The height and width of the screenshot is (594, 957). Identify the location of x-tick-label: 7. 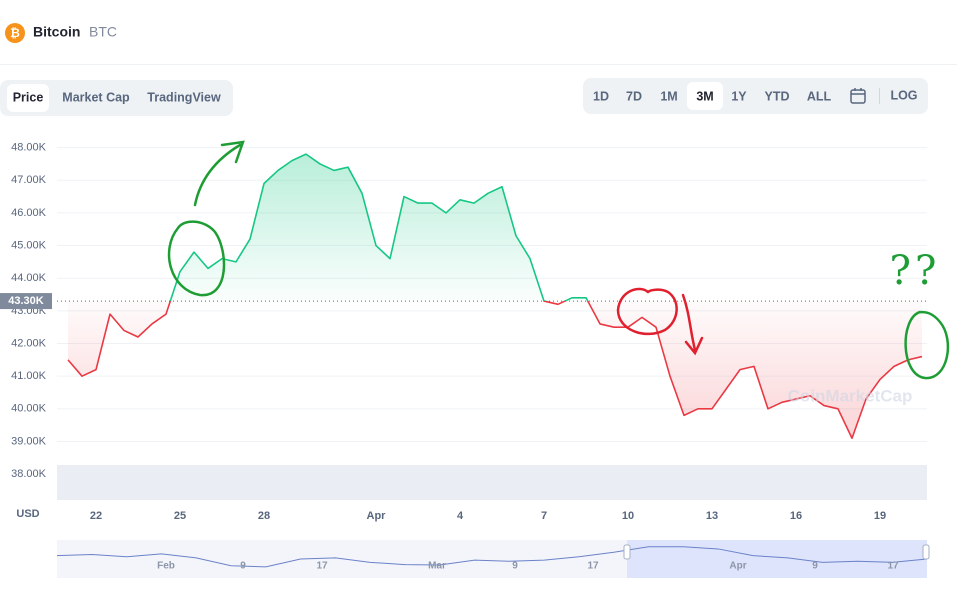
(544, 516).